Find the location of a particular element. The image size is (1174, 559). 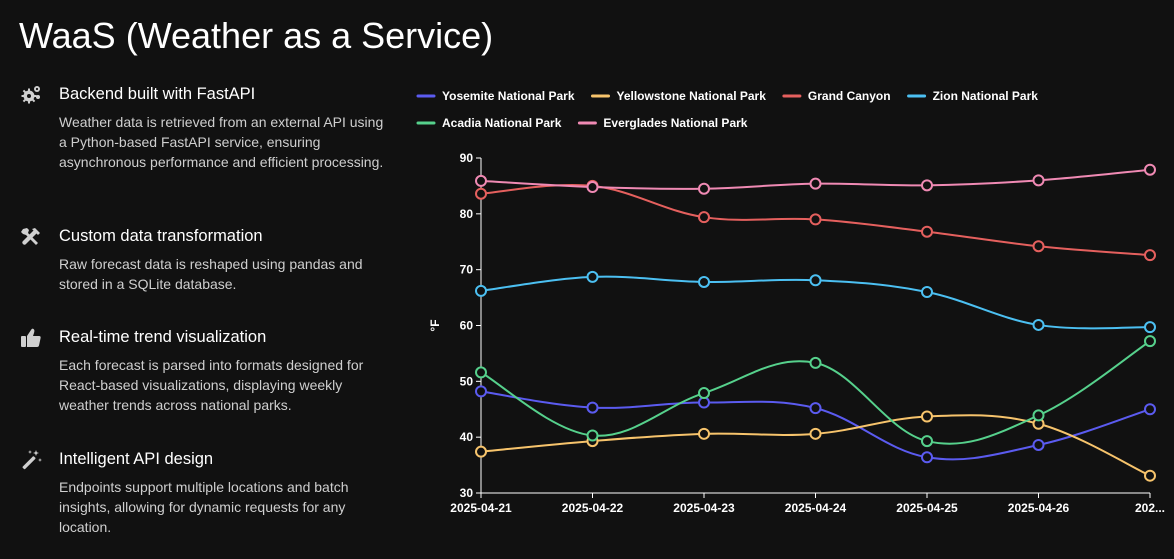

y-tick-label: 30 is located at coordinates (467, 493).